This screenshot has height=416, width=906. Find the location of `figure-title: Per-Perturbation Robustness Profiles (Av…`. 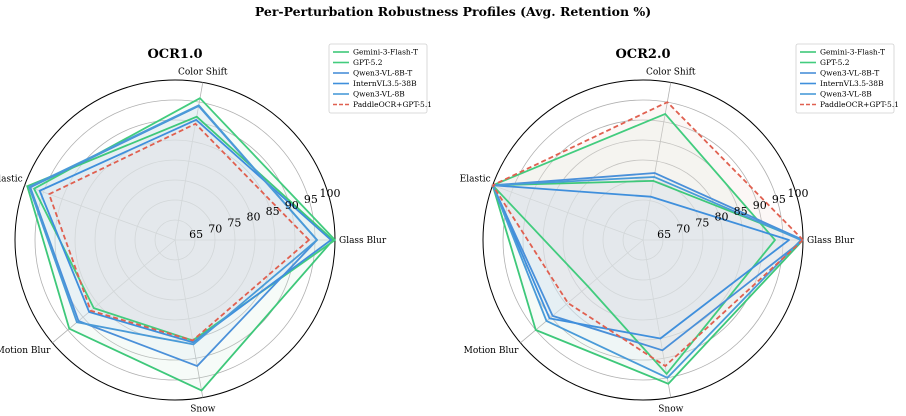

figure-title: Per-Perturbation Robustness Profiles (Av… is located at coordinates (453, 11).